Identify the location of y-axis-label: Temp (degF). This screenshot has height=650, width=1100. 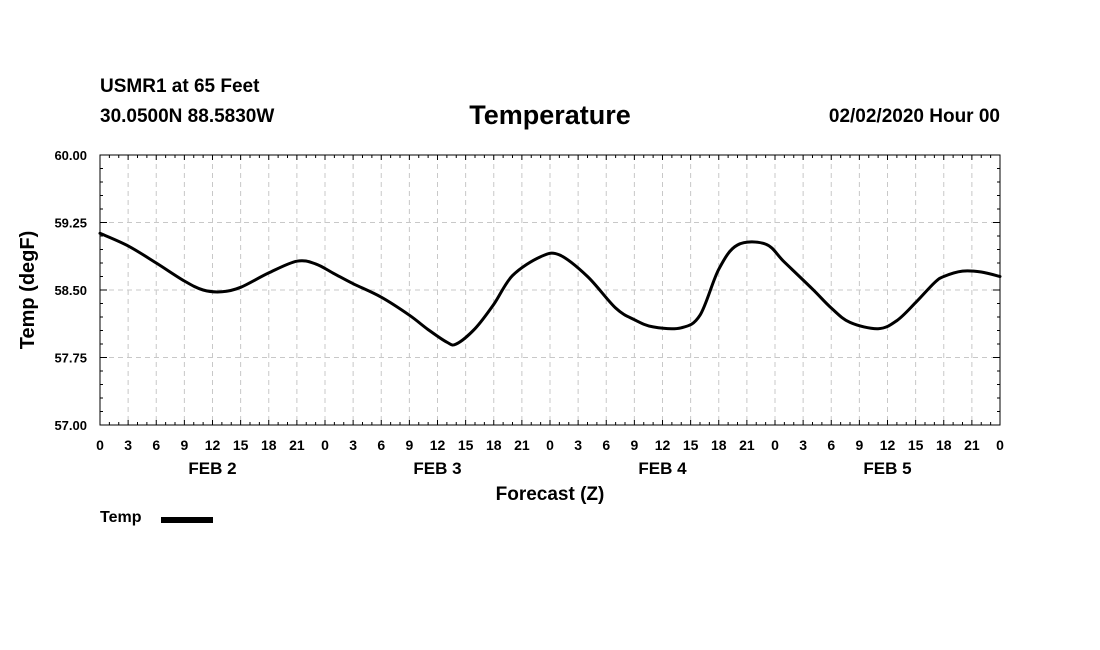
(28, 290).